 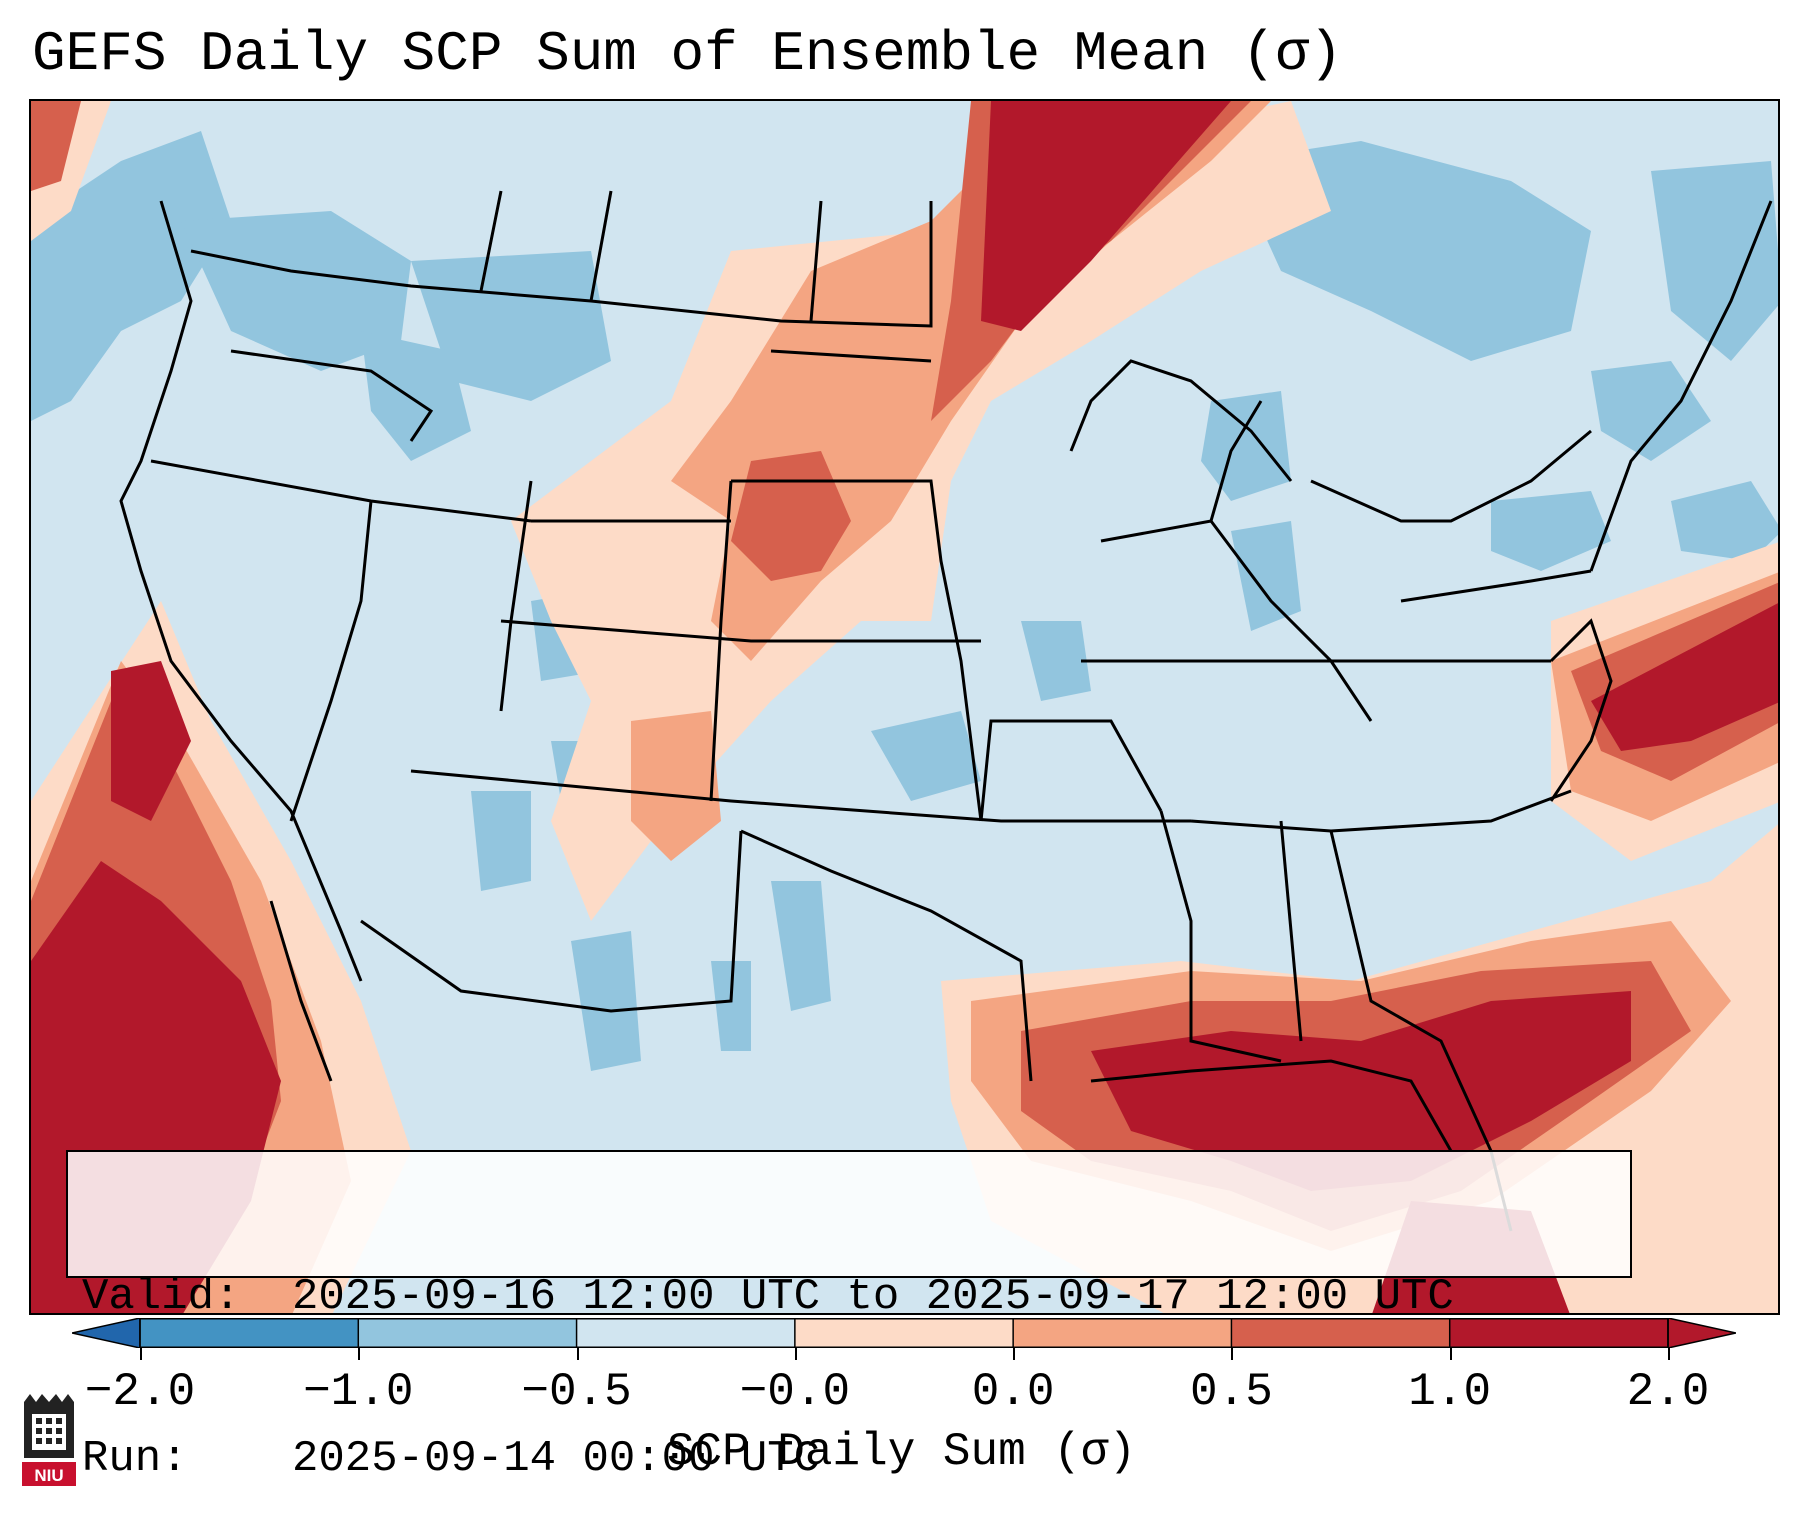 I want to click on colorbar-tick-label: 1.0, so click(x=1450, y=1392).